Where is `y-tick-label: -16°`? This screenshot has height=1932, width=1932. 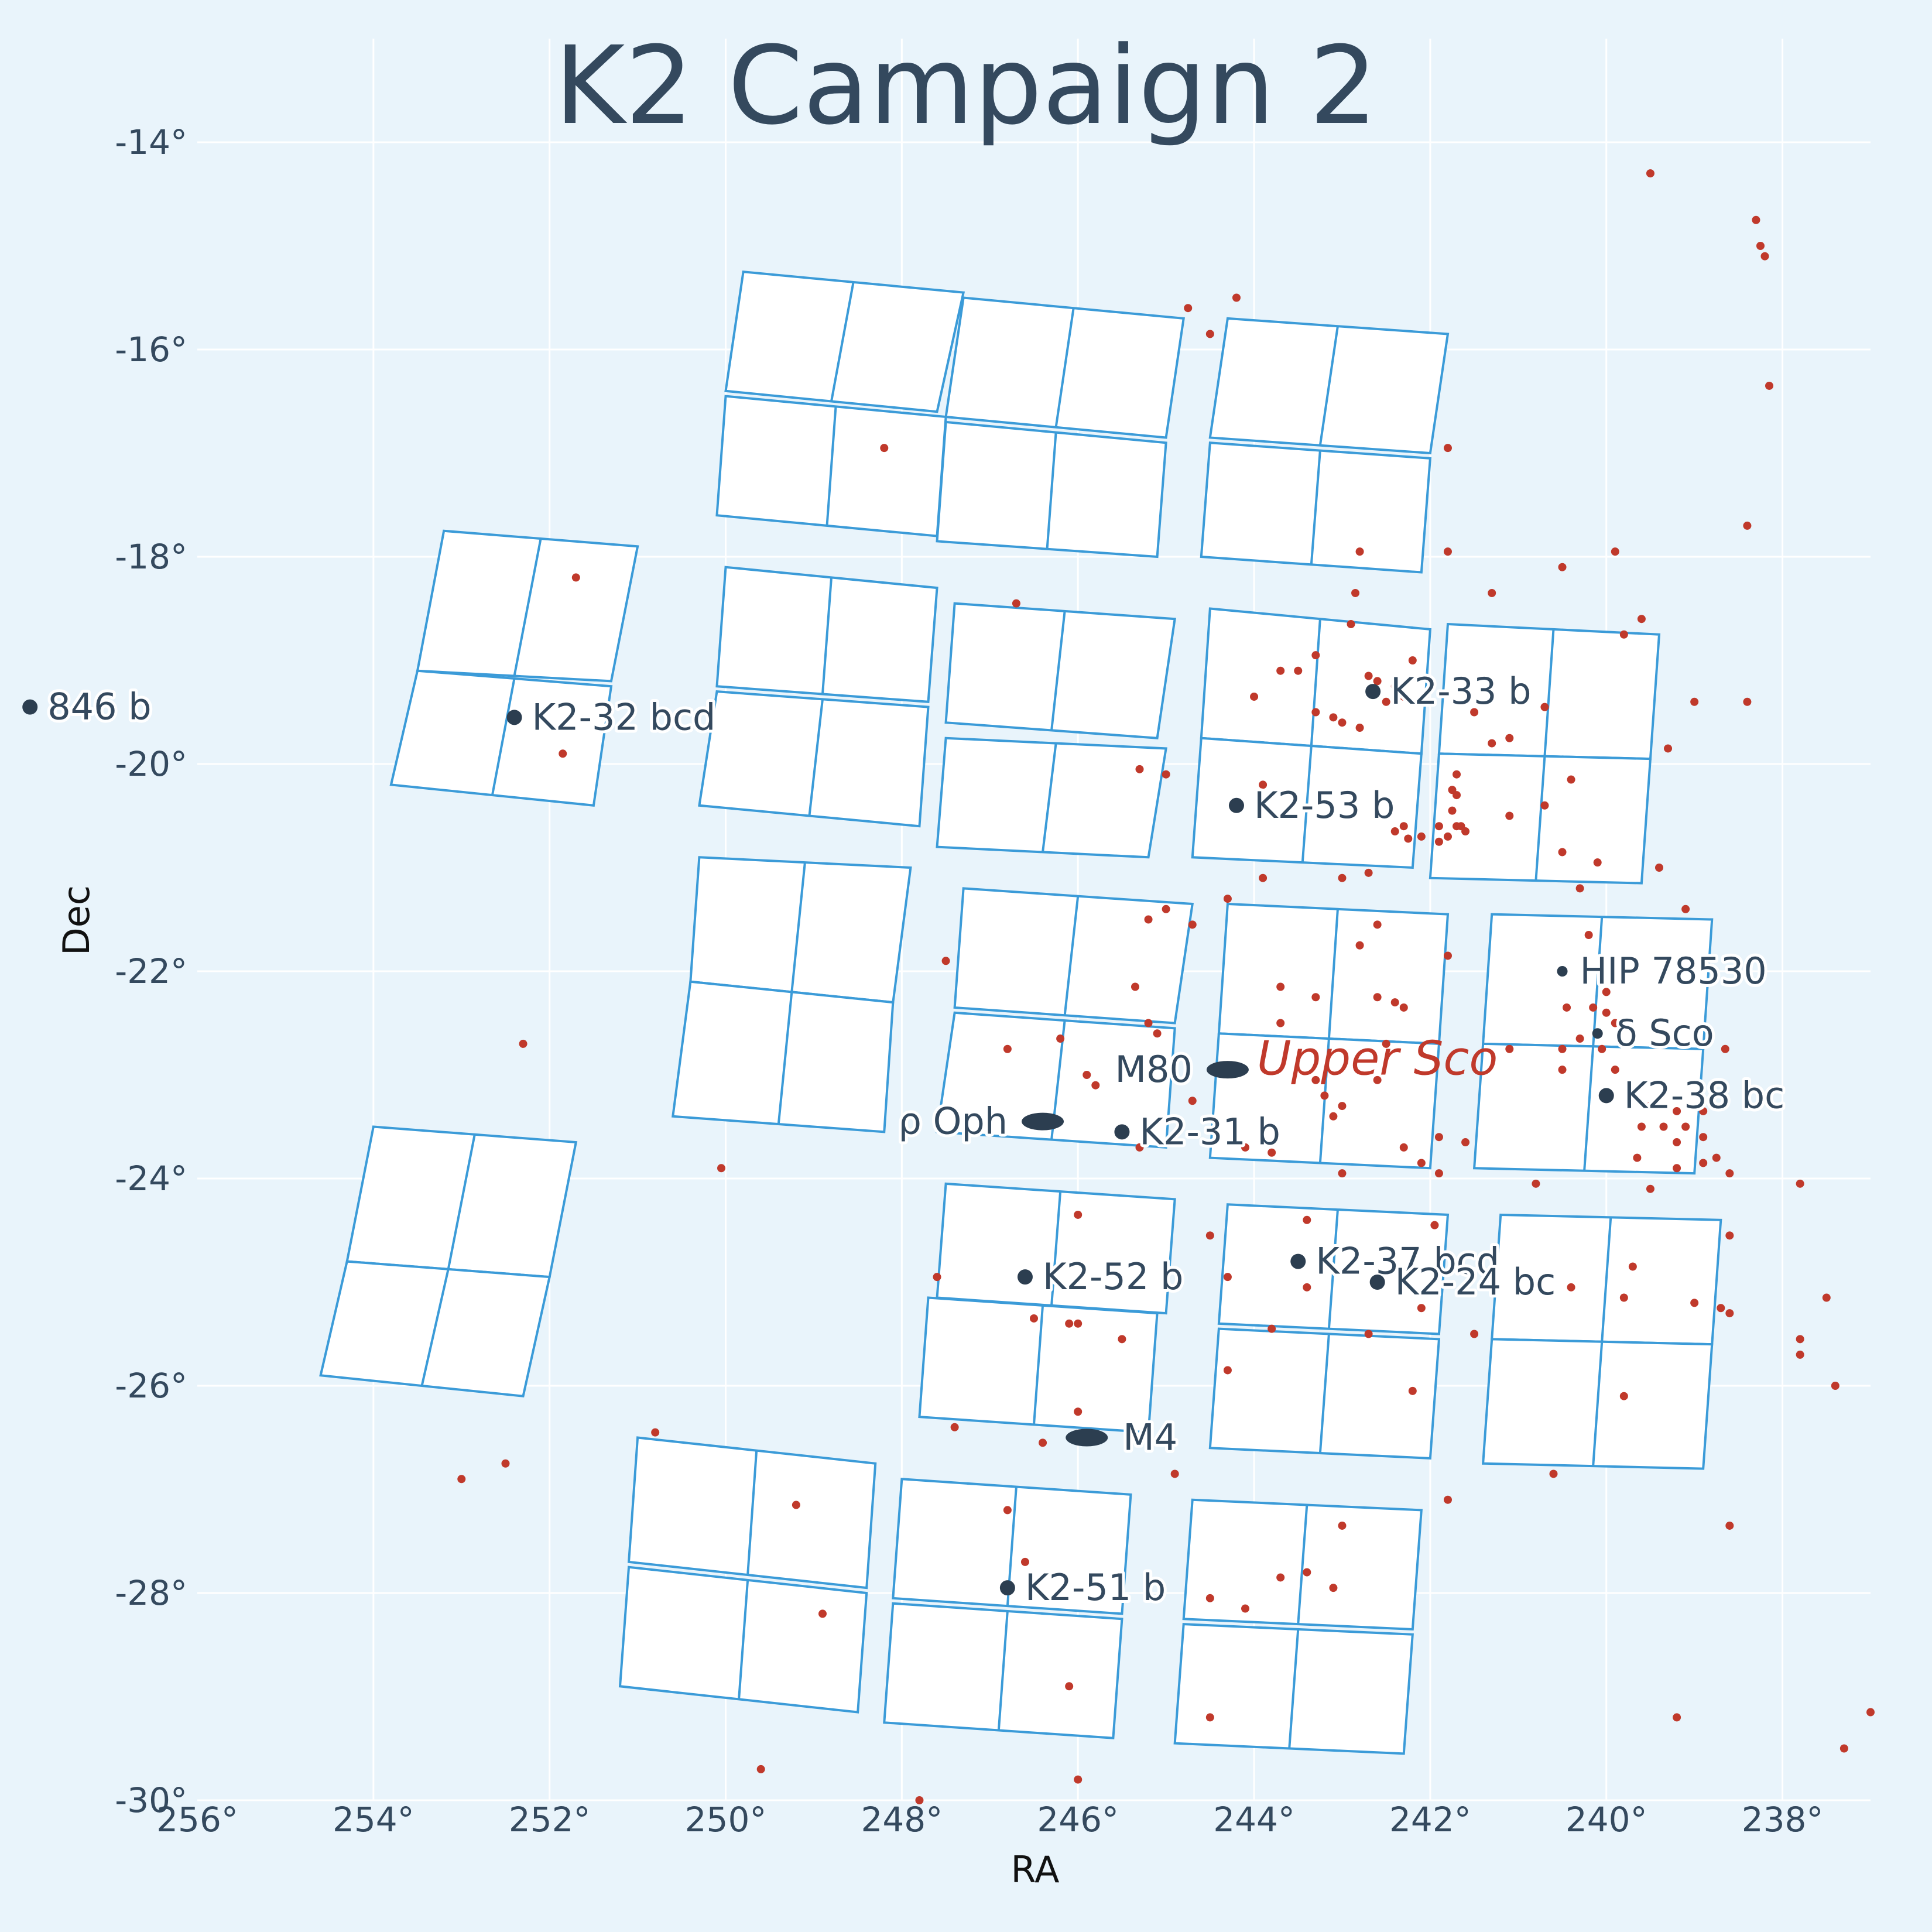 y-tick-label: -16° is located at coordinates (151, 349).